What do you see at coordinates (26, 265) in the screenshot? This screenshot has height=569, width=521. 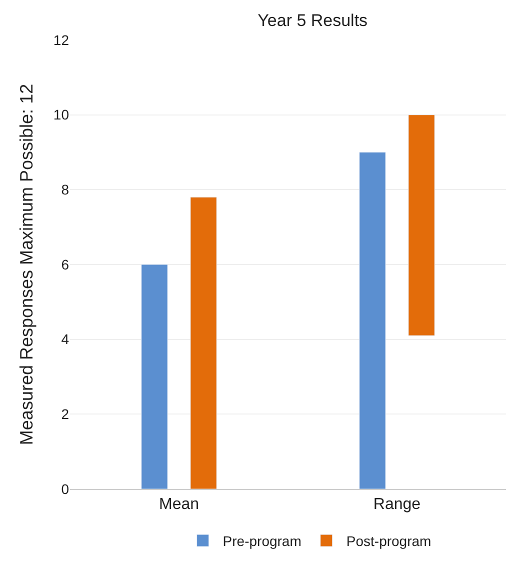 I see `y-axis-title: Measured Responses Maximum Possible: 12` at bounding box center [26, 265].